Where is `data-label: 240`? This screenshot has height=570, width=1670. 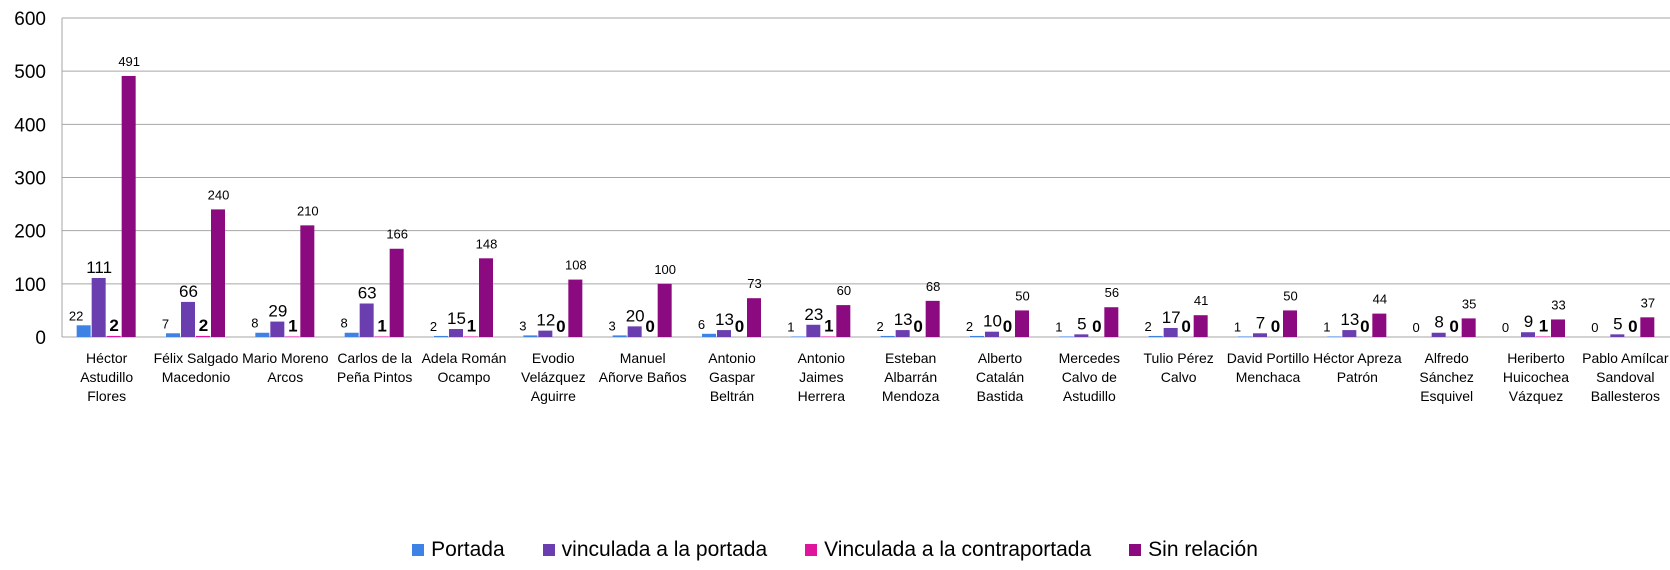 data-label: 240 is located at coordinates (219, 194).